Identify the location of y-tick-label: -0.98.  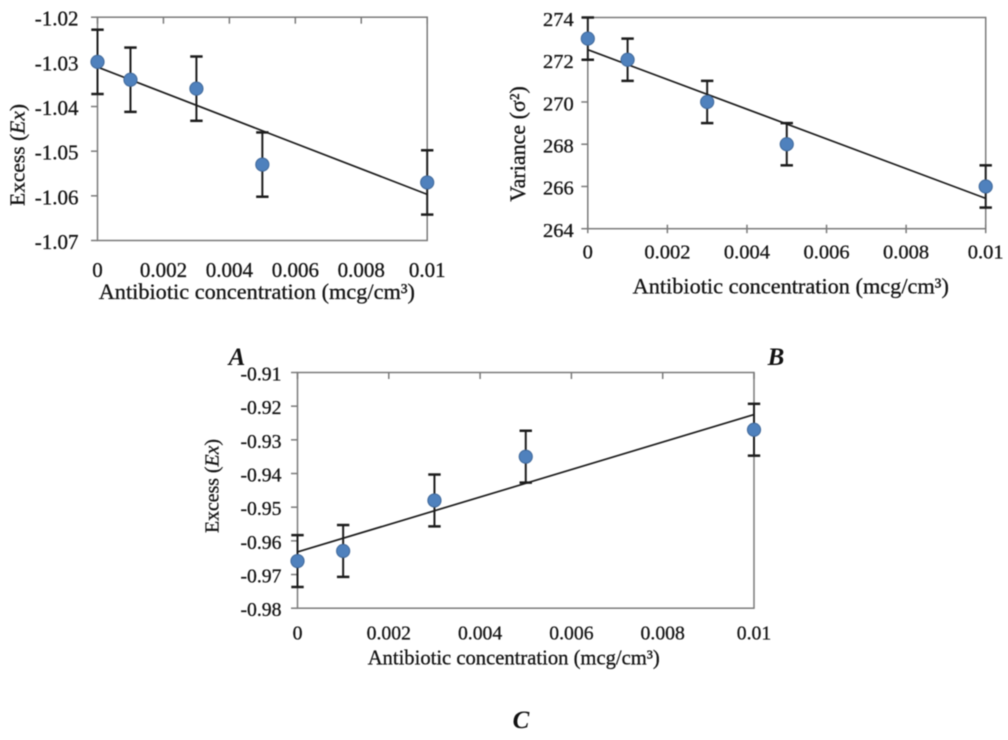
(260, 610).